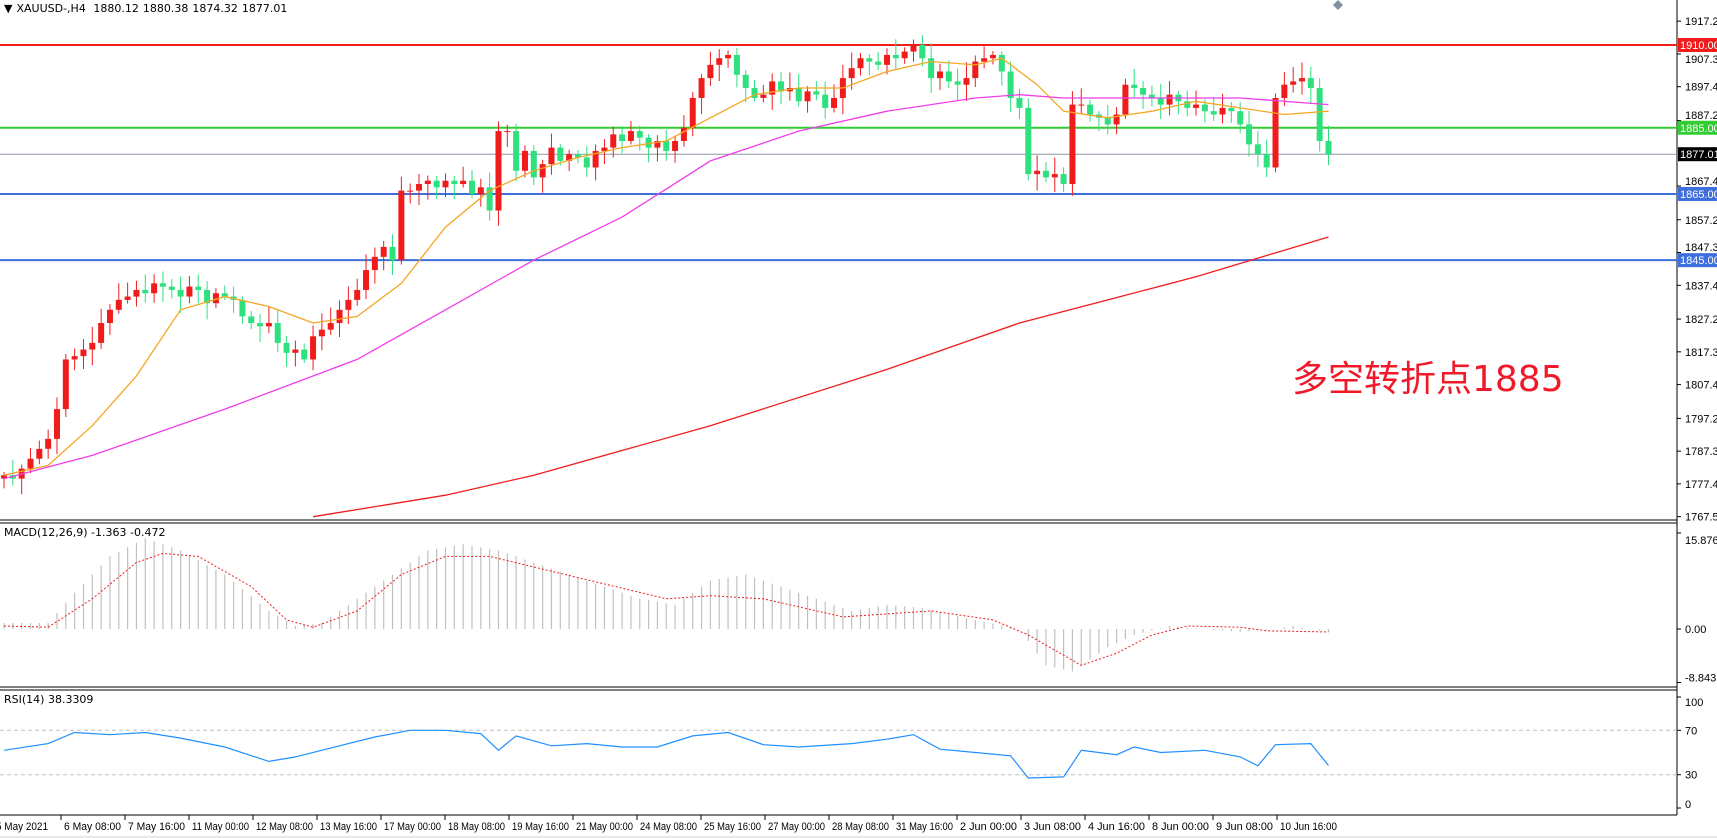  I want to click on time-tick-label: 12 May 08:00, so click(284, 827).